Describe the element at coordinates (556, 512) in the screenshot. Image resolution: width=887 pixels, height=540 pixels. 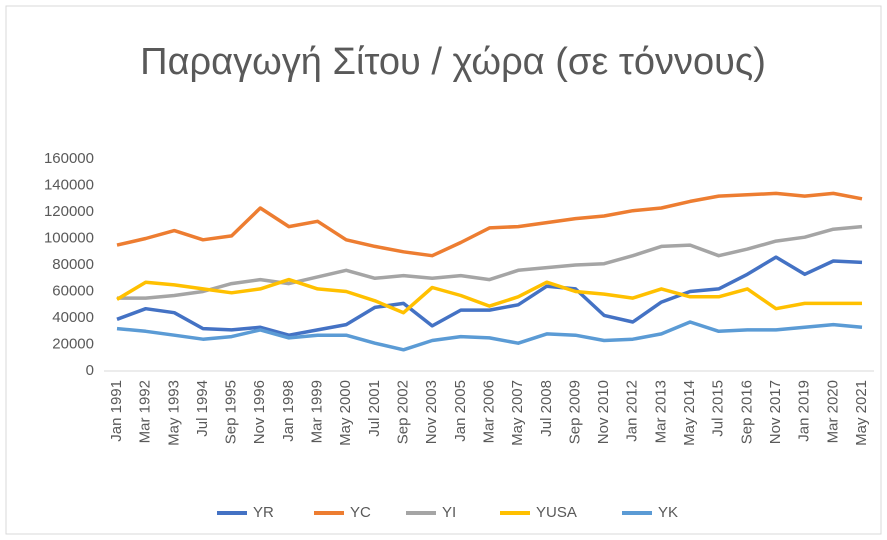
I see `legend-label: YUSA` at that location.